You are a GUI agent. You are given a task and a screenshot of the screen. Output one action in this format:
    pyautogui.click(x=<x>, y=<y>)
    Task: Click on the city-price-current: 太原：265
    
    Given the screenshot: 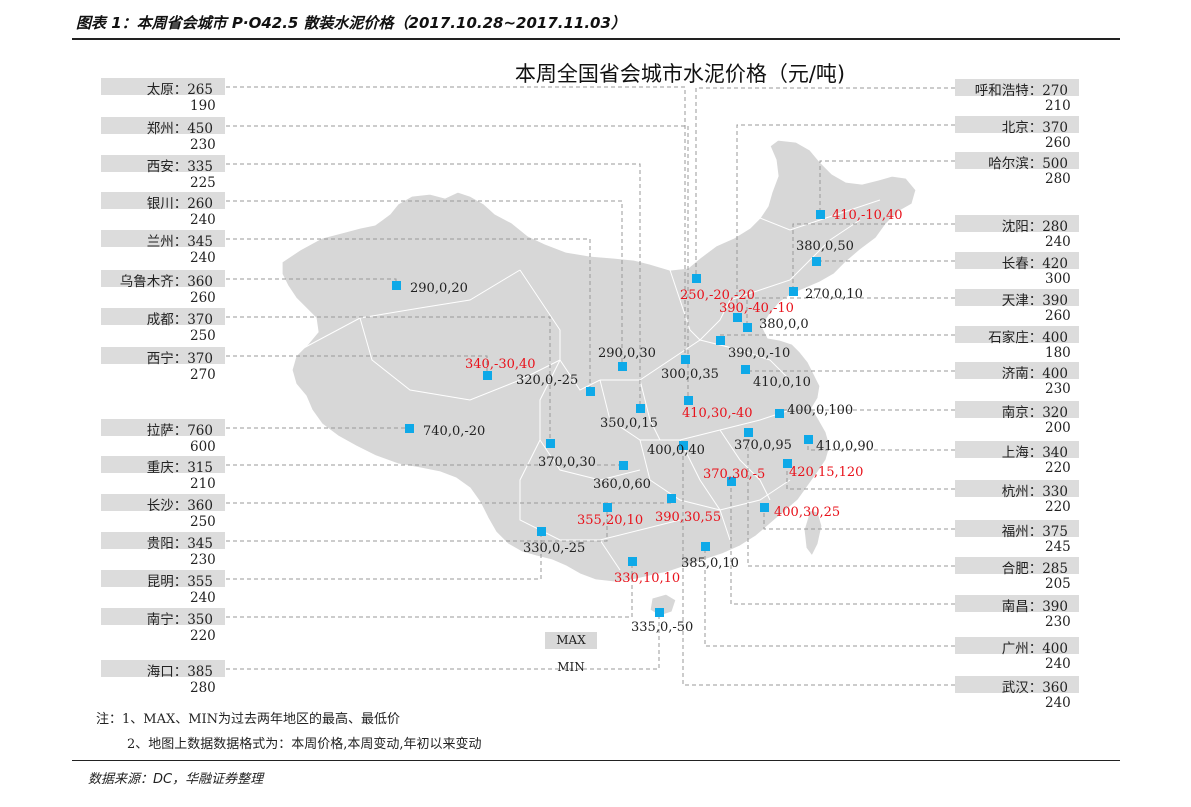 What is the action you would take?
    pyautogui.click(x=179, y=90)
    